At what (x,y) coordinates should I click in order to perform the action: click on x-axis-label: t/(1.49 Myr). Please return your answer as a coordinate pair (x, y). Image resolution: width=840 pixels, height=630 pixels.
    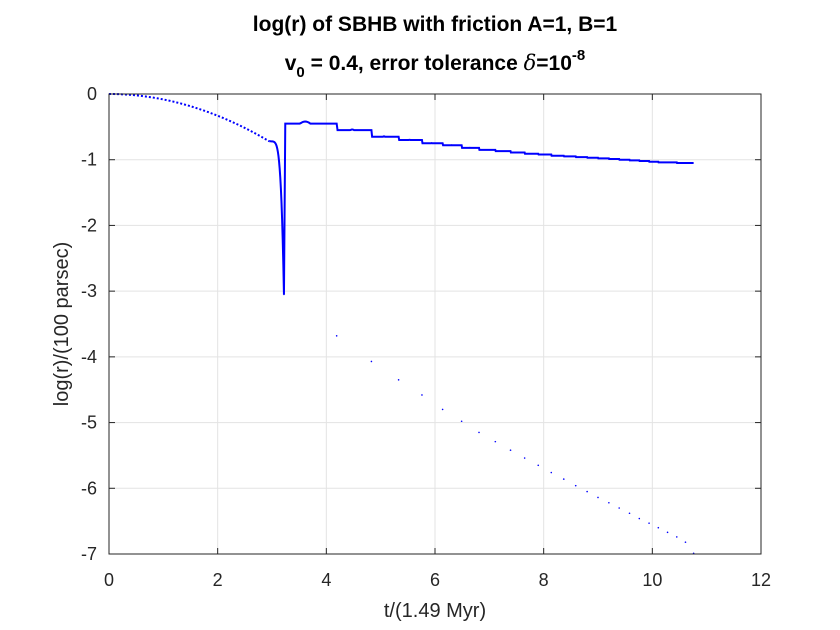
    Looking at the image, I should click on (435, 611).